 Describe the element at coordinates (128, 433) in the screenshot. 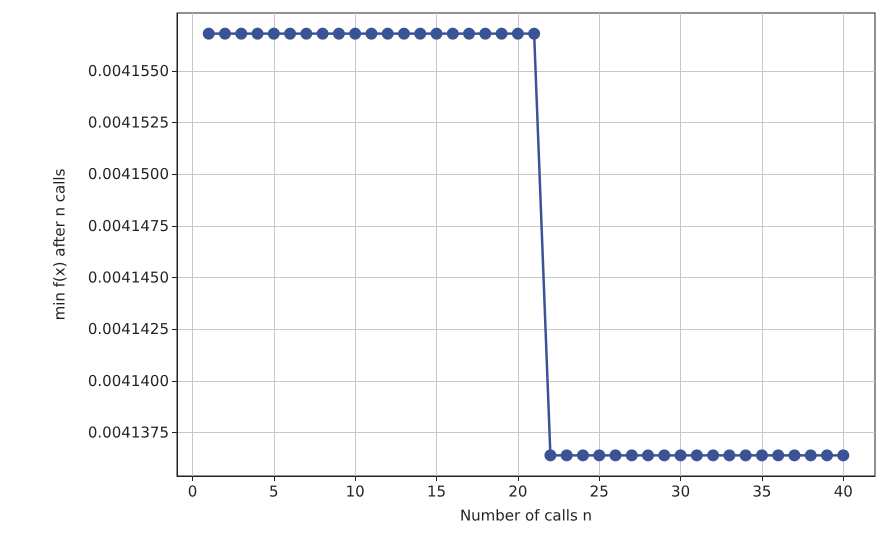

I see `y-tick-label: 0.0041375` at that location.